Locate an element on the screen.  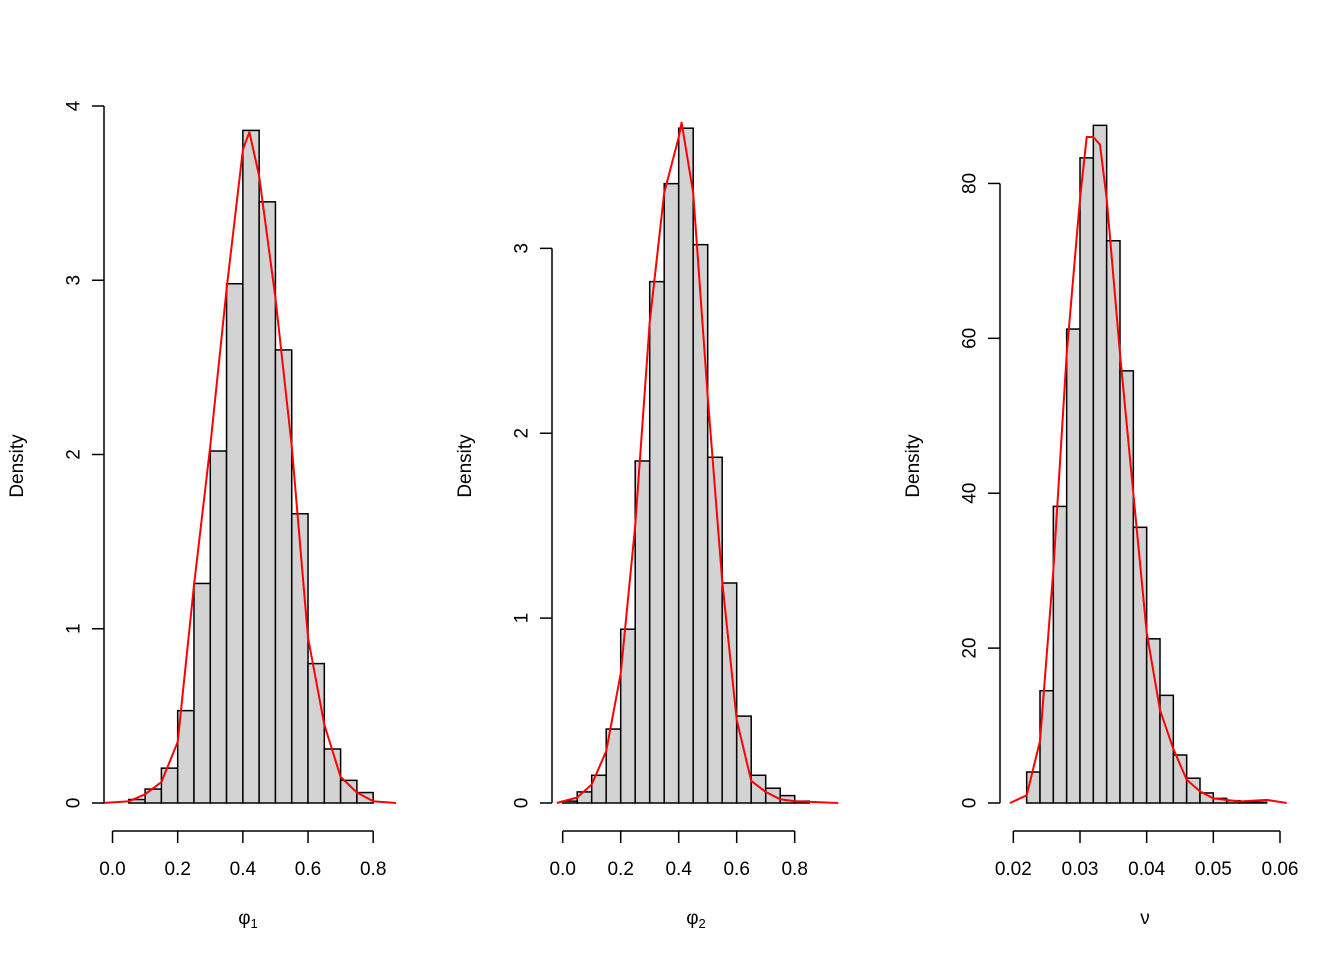
y-tick-label: 60 is located at coordinates (970, 338).